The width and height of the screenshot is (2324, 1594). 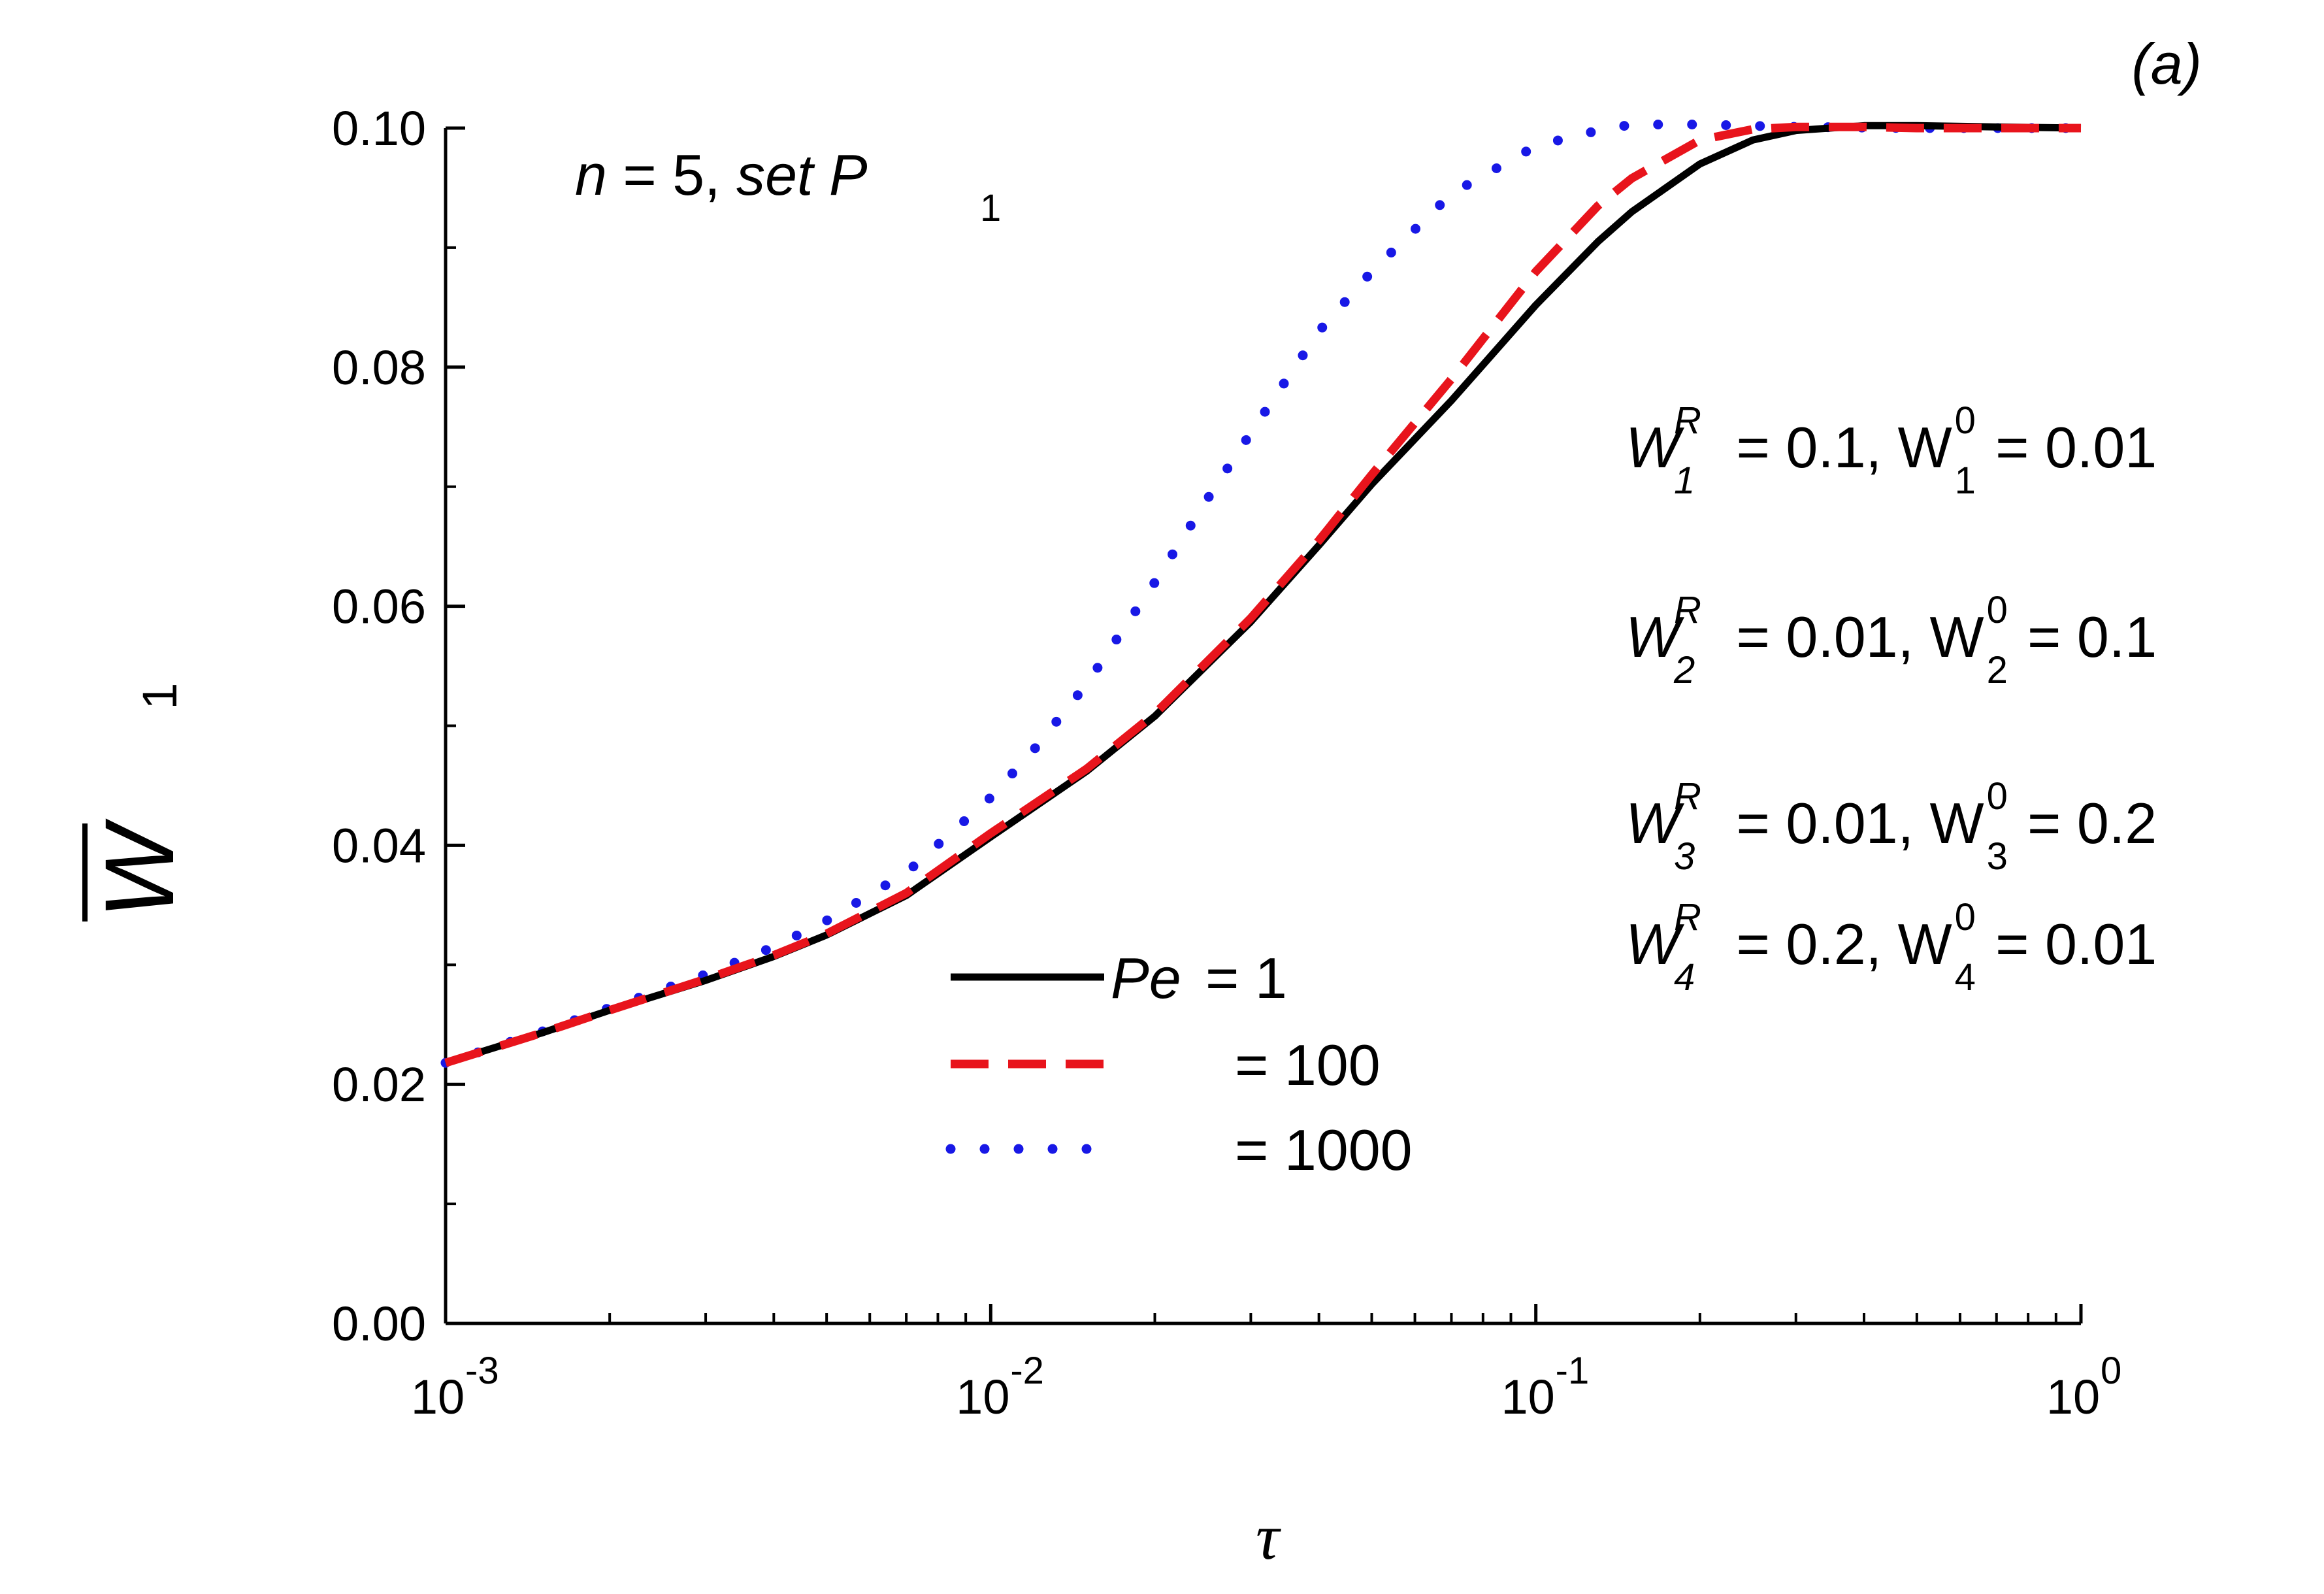 I want to click on condition-annotation: n = 5, set P, so click(x=721, y=175).